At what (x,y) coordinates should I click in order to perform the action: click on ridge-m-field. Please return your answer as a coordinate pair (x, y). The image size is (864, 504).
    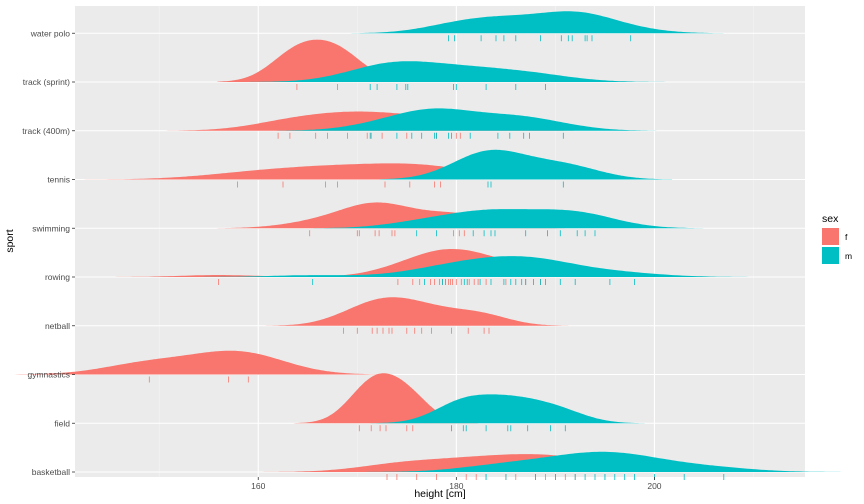
    Looking at the image, I should click on (508, 409).